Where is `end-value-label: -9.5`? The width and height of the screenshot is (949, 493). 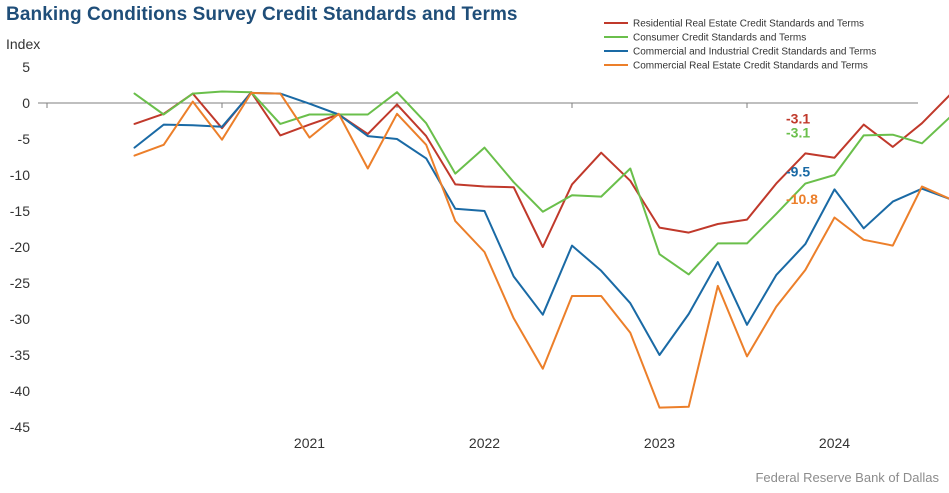 end-value-label: -9.5 is located at coordinates (798, 171).